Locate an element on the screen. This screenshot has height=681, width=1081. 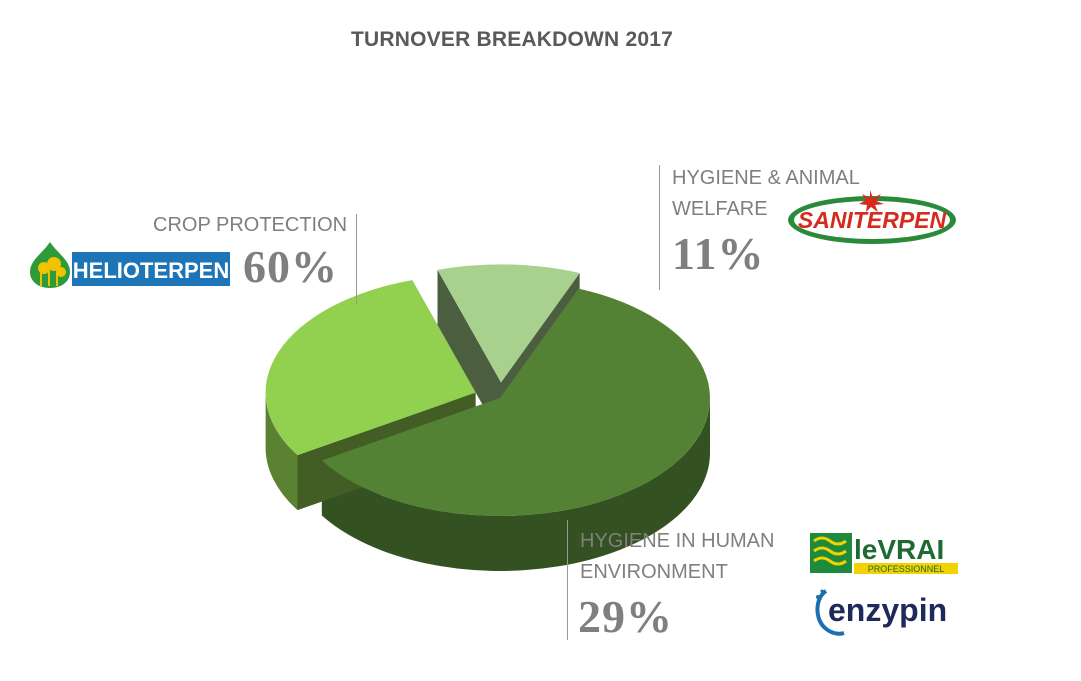
enzypin-logo-text: enzypin is located at coordinates (887, 610).